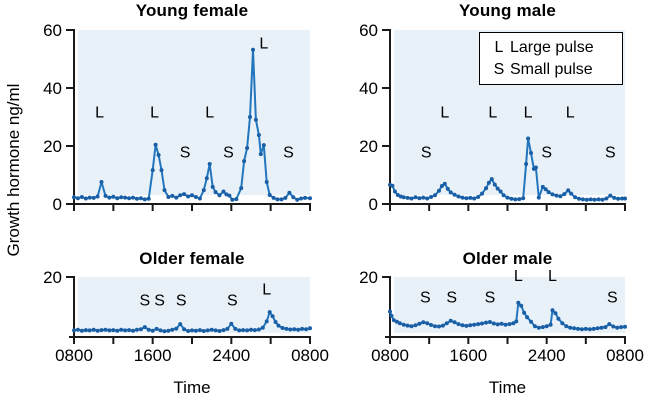  I want to click on x-axis-label-left: Time, so click(192, 387).